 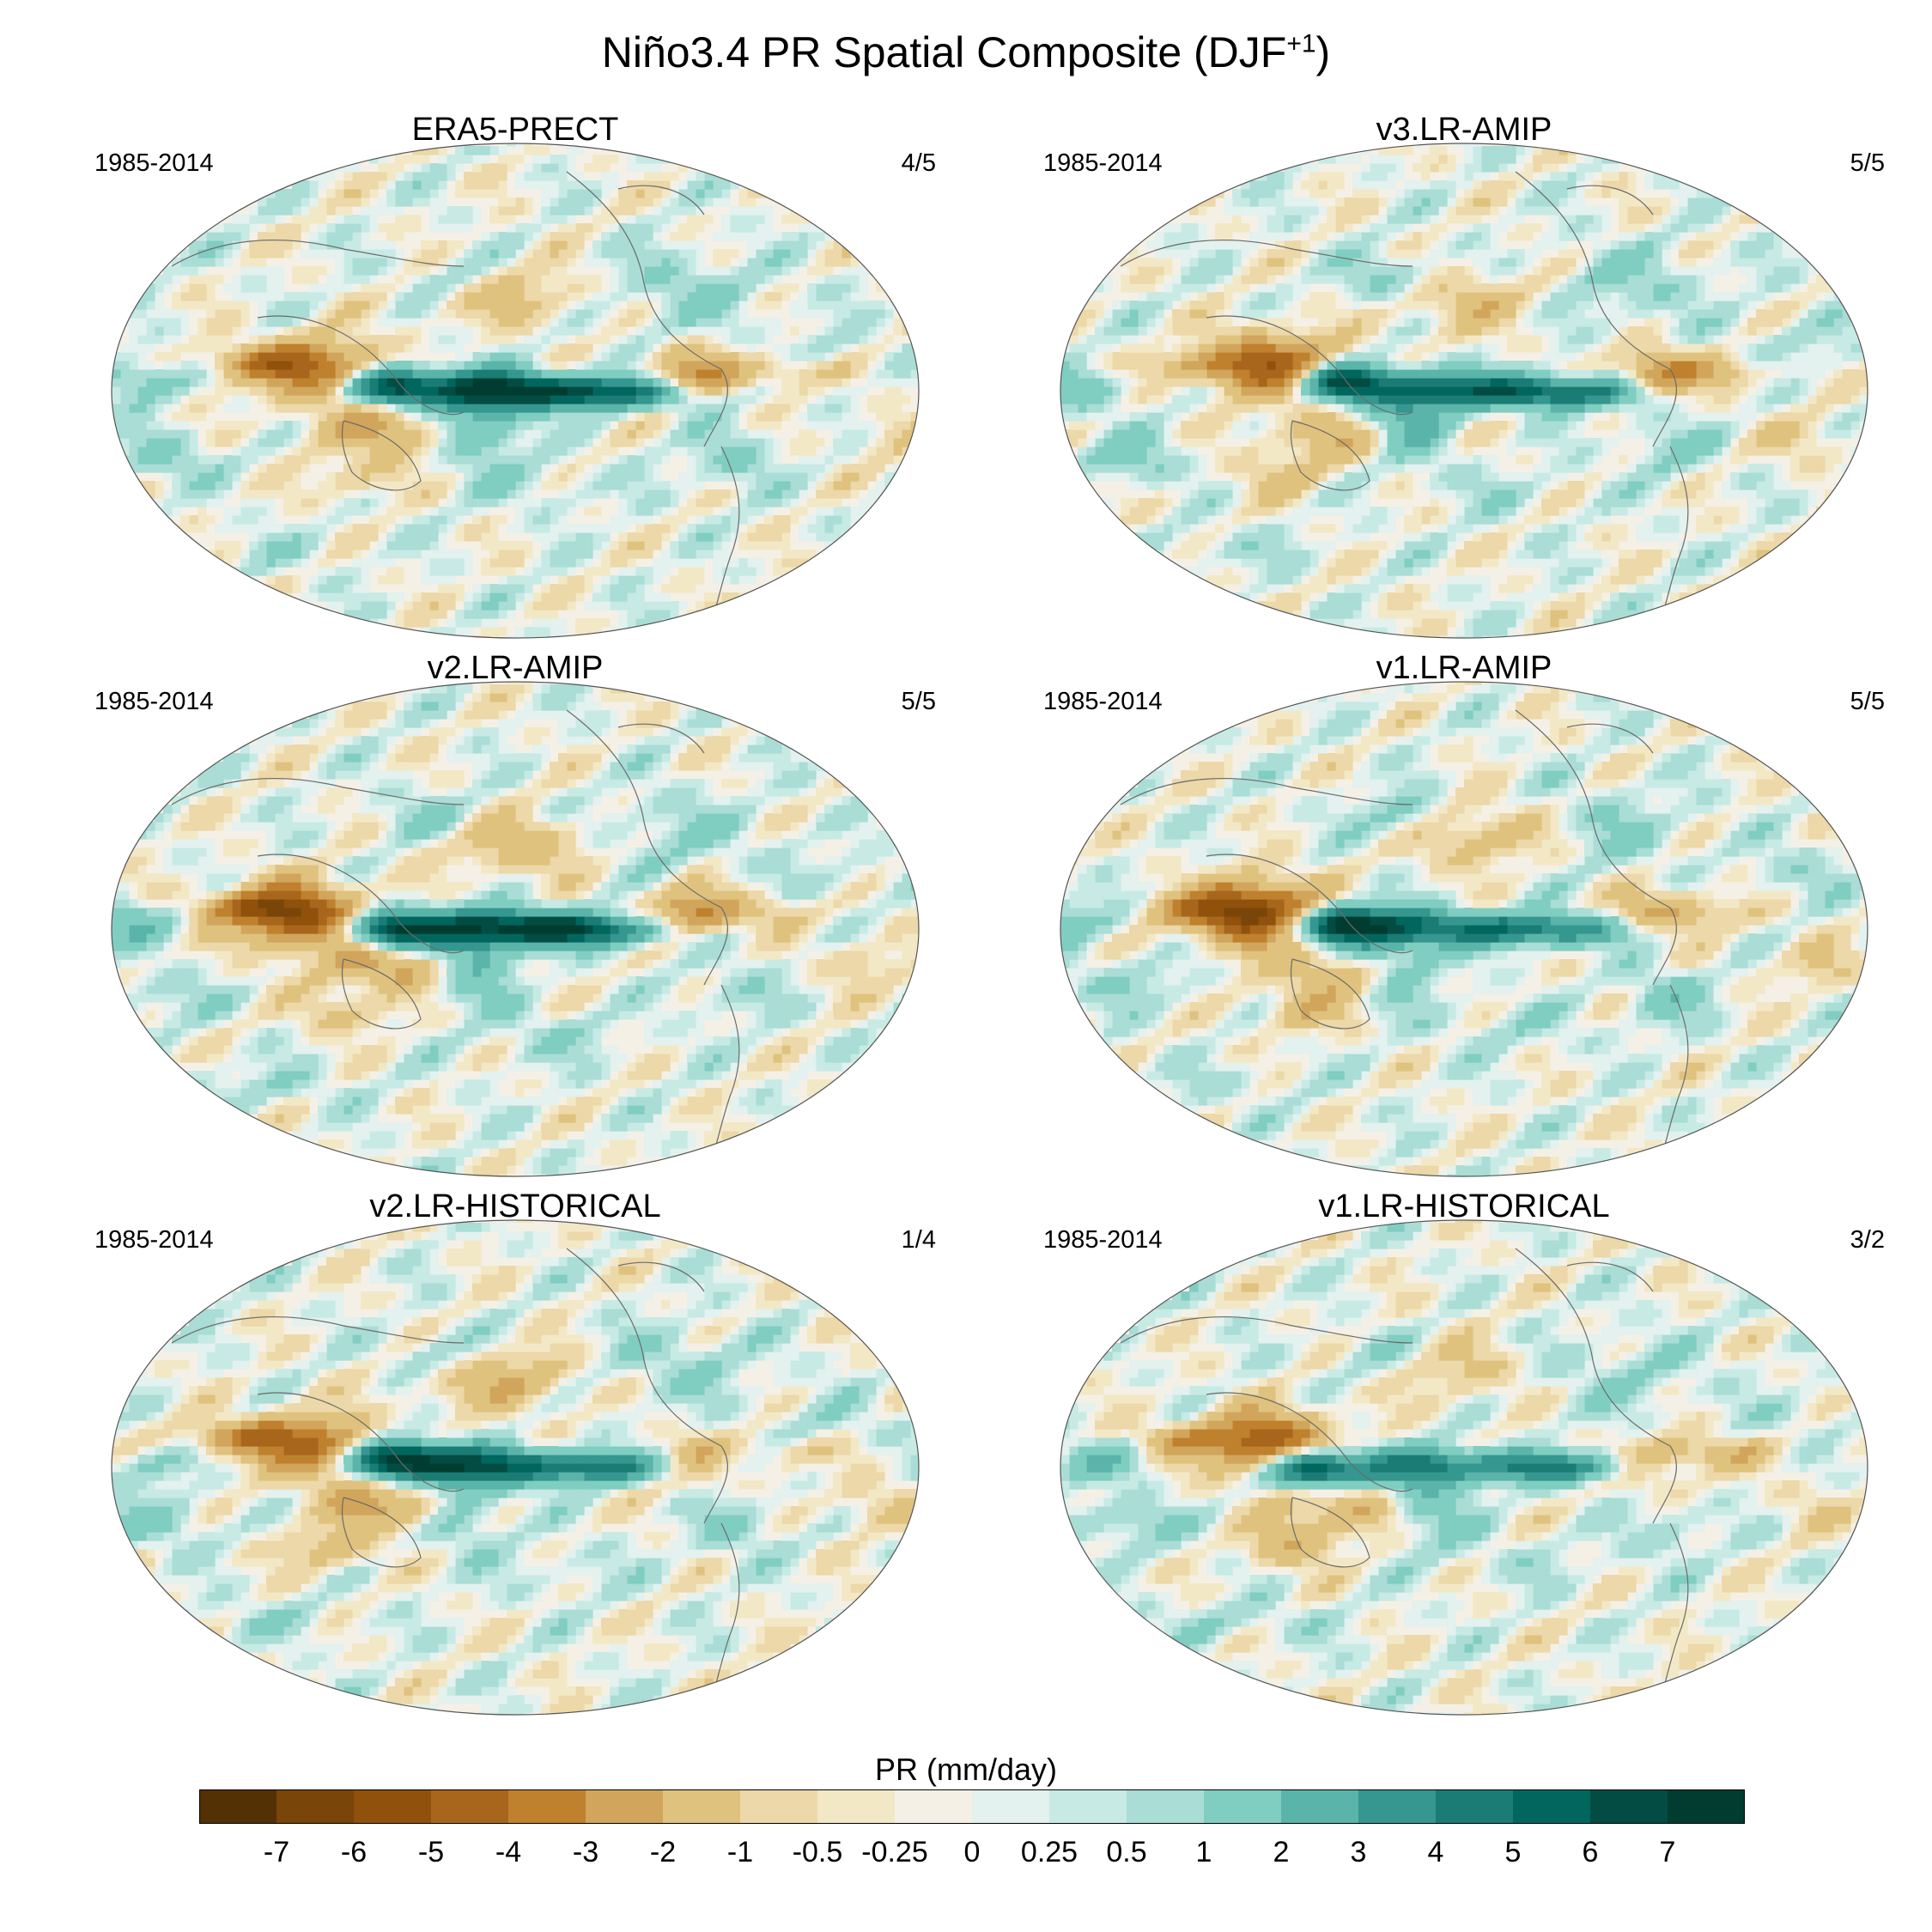 What do you see at coordinates (1204, 1852) in the screenshot?
I see `colorbar-tick-label: 1` at bounding box center [1204, 1852].